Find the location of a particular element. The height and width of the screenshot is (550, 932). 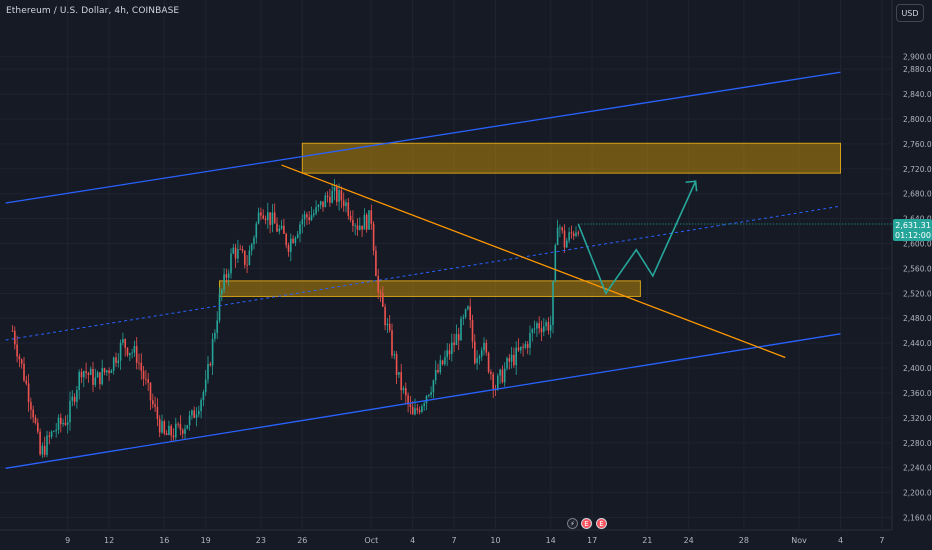

currency-button: USD is located at coordinates (910, 13).